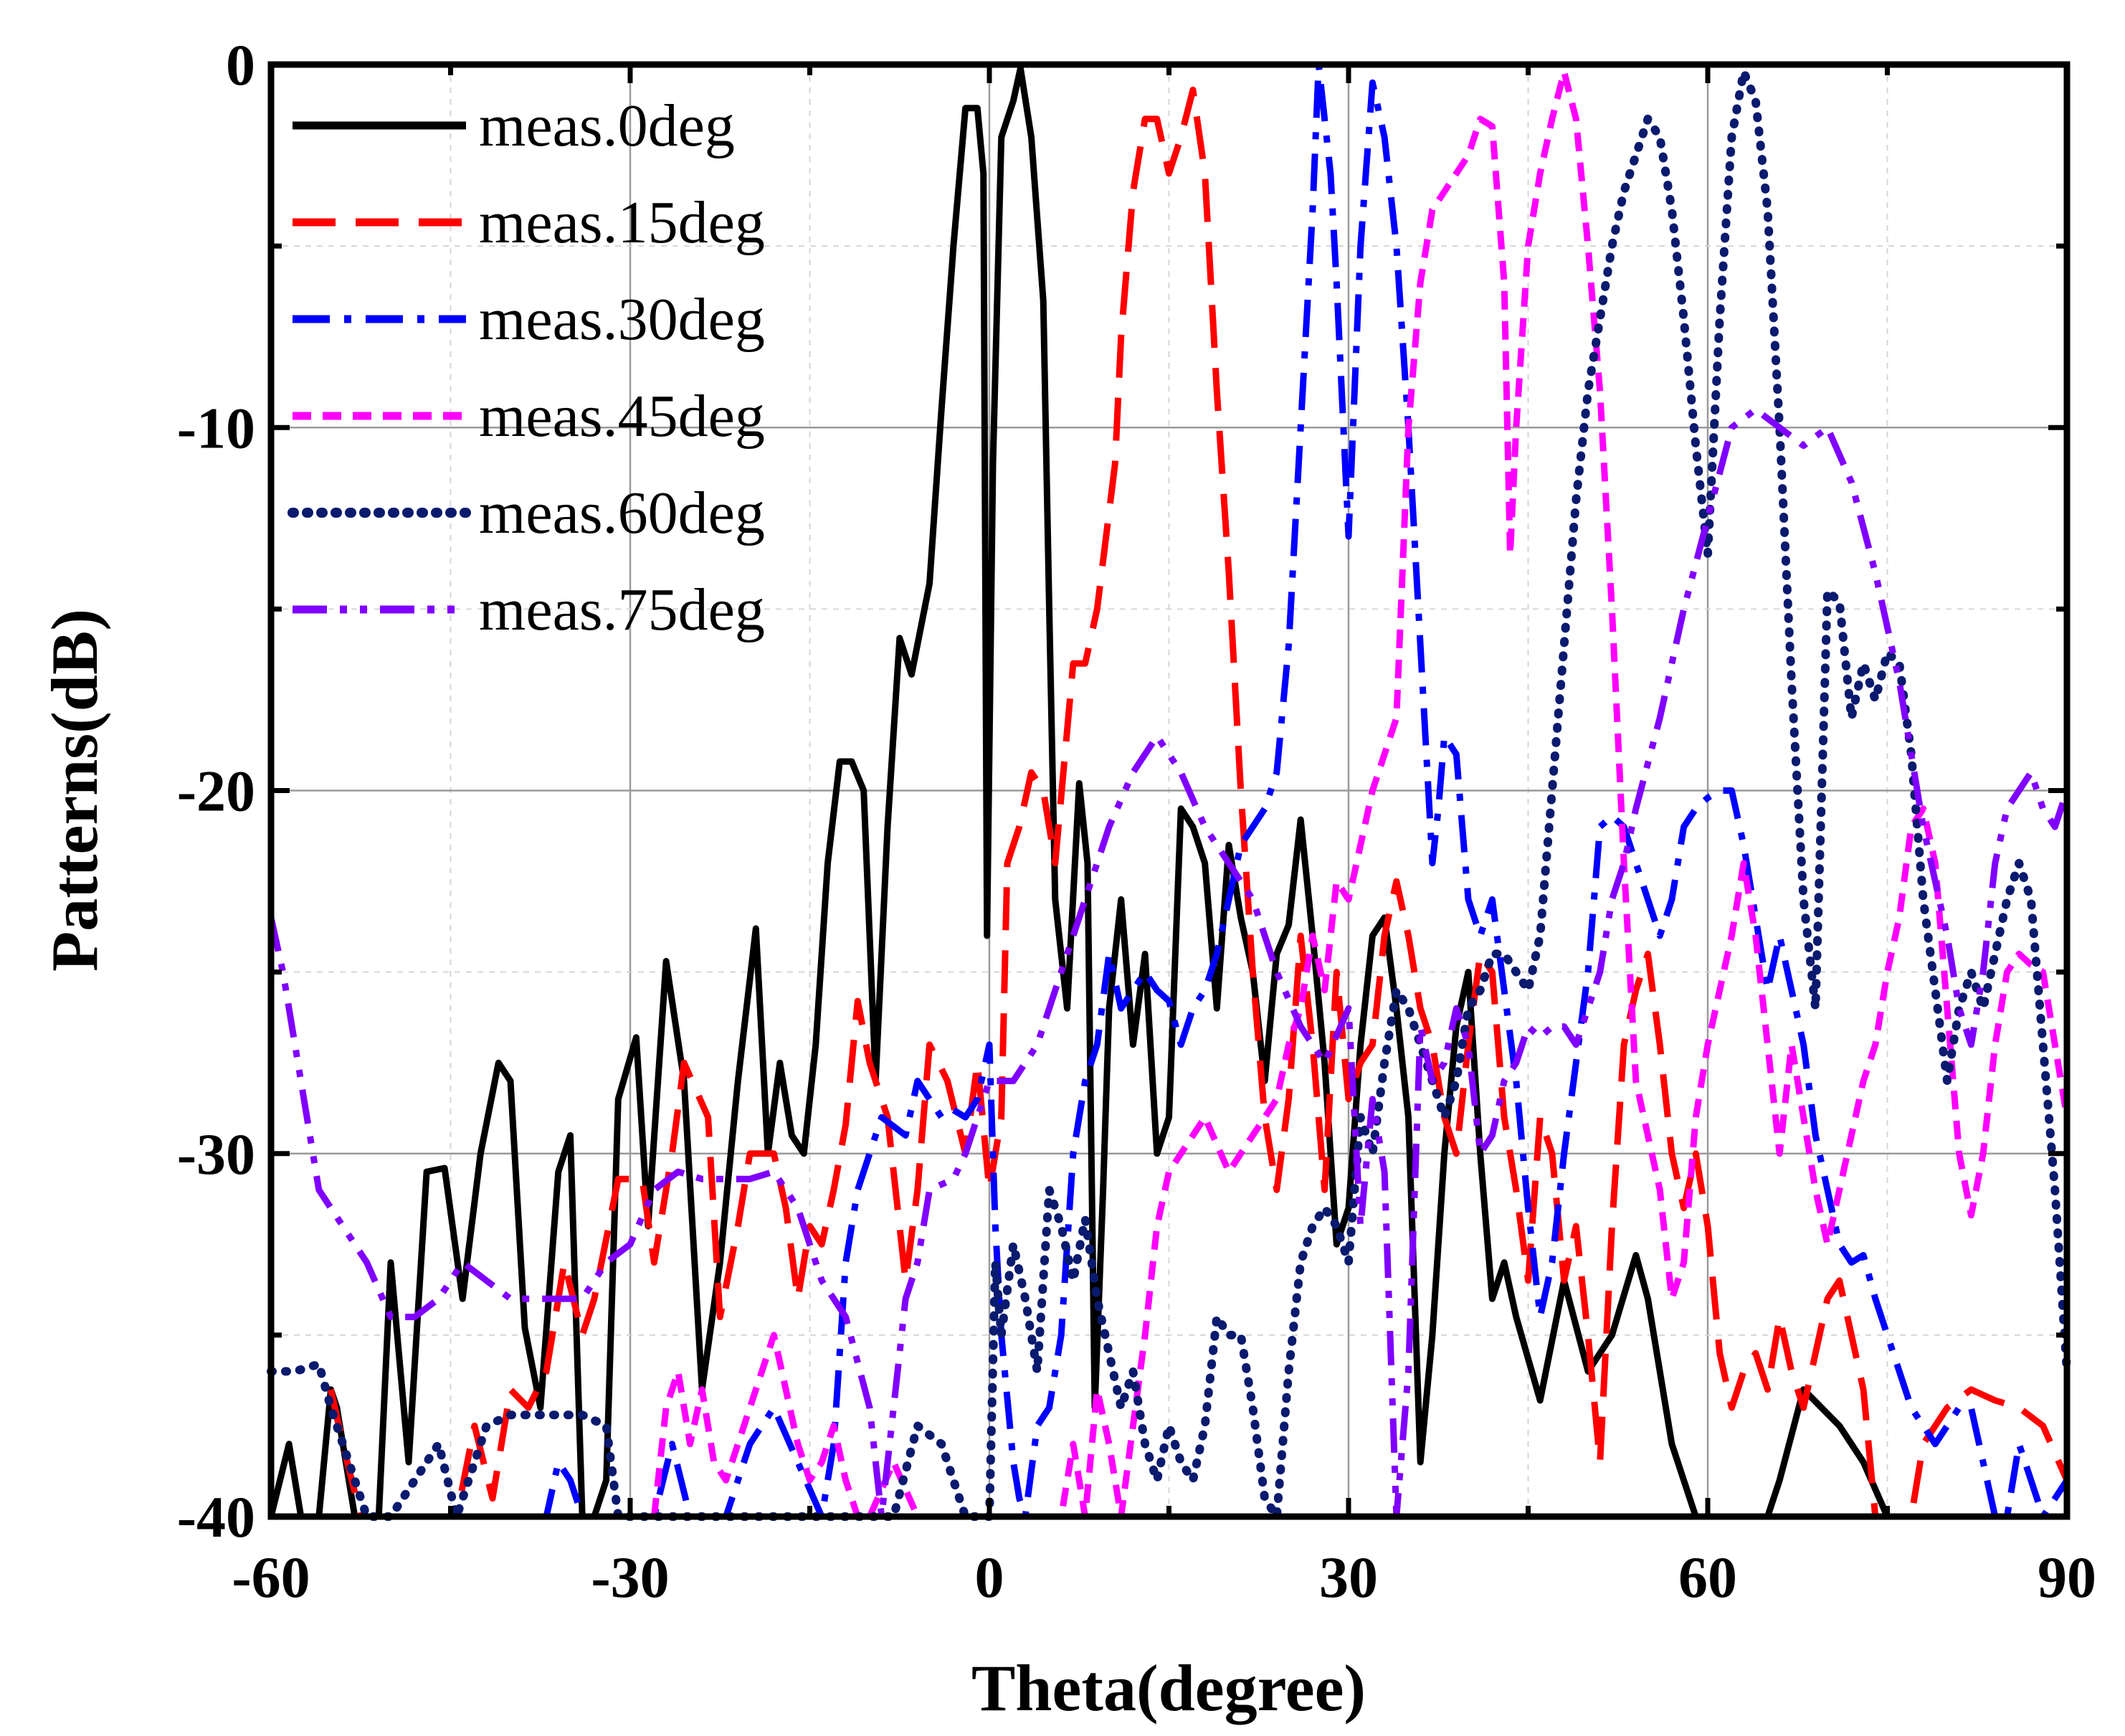 The image size is (2125, 1736). I want to click on y-tick-label: -30, so click(216, 1154).